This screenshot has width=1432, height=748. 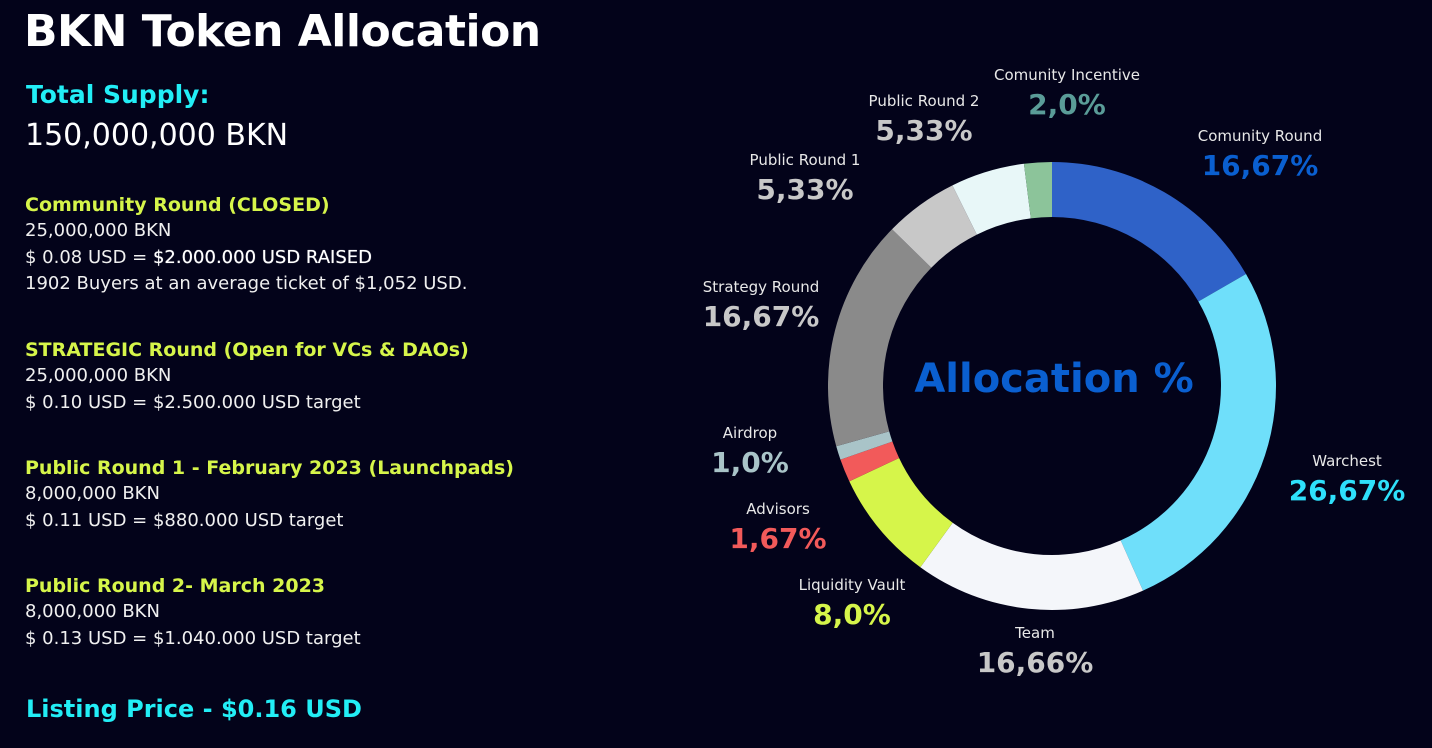 What do you see at coordinates (1035, 662) in the screenshot?
I see `slice-value-label: 16,66%` at bounding box center [1035, 662].